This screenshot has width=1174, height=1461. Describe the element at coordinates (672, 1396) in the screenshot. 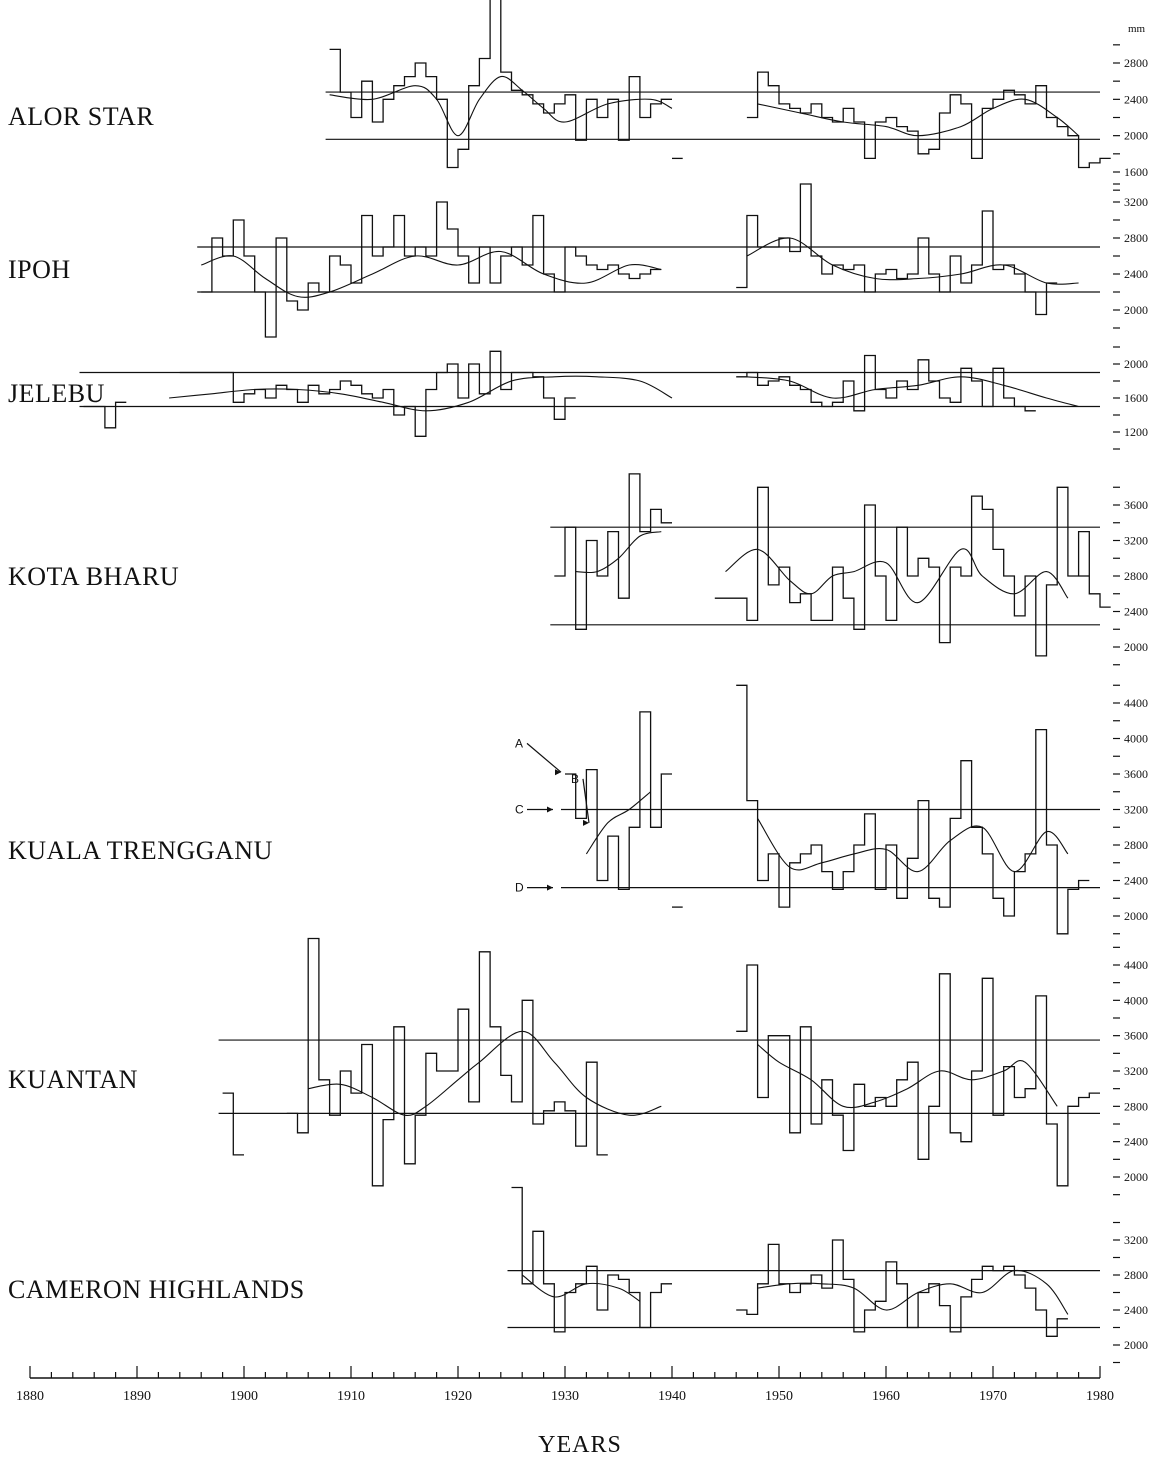

I see `x-tick-label: 1940` at that location.